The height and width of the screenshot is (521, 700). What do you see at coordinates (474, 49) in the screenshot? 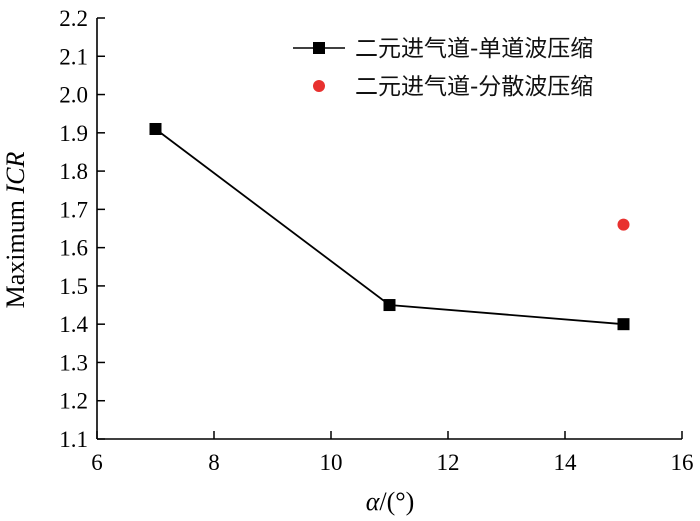
I see `legend-label-0: 二元进气道-单道波压缩` at bounding box center [474, 49].